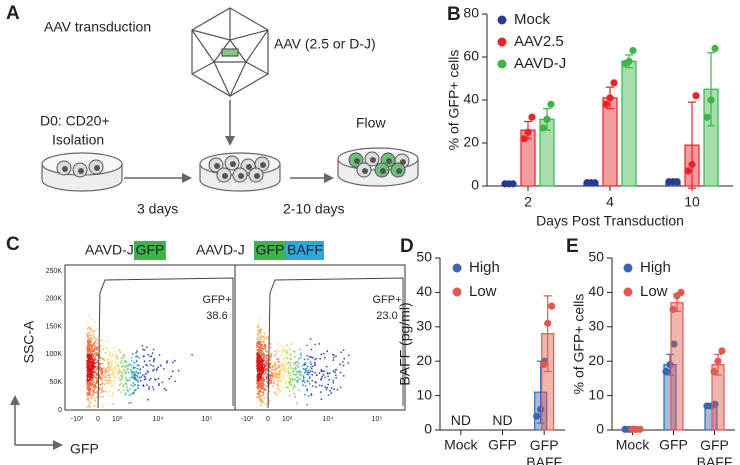 This screenshot has width=740, height=465. What do you see at coordinates (540, 63) in the screenshot?
I see `legend-label: AAVD-J` at bounding box center [540, 63].